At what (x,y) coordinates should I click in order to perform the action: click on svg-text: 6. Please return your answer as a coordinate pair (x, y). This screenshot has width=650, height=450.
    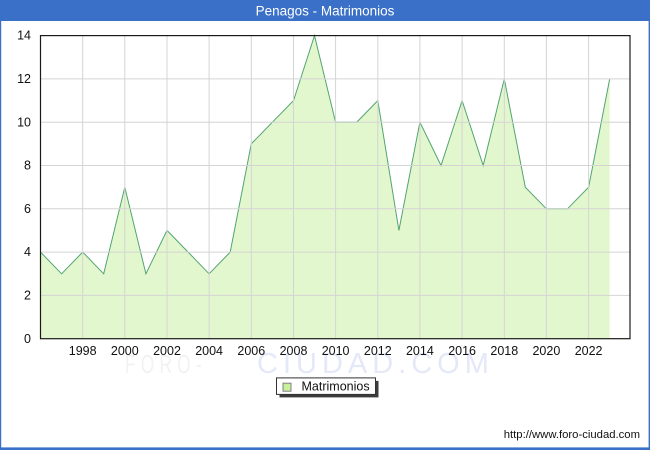
    Looking at the image, I should click on (27, 209).